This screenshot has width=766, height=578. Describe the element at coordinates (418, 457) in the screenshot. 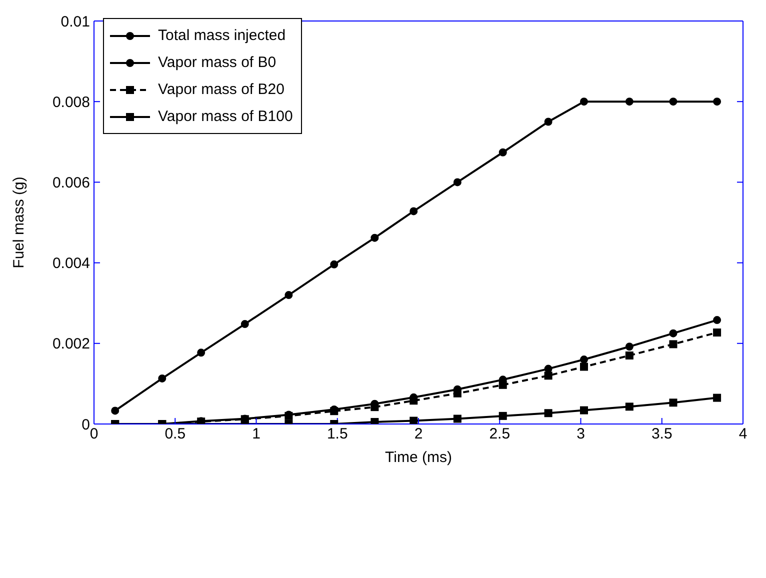

I see `x-axis-title: Time (ms)` at that location.